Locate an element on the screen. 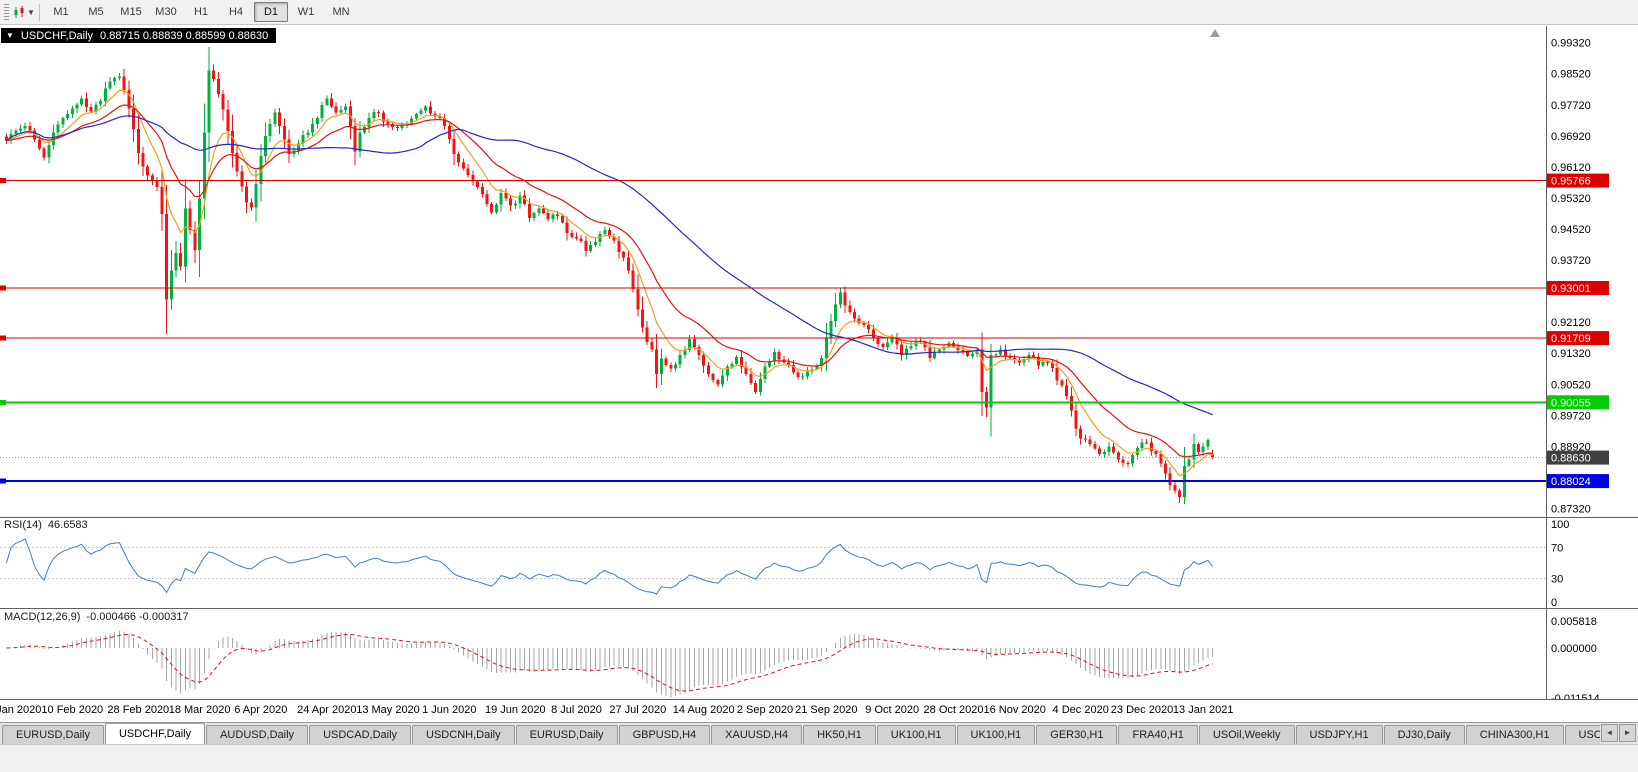  chart-tab: GER30,H1 is located at coordinates (1077, 734).